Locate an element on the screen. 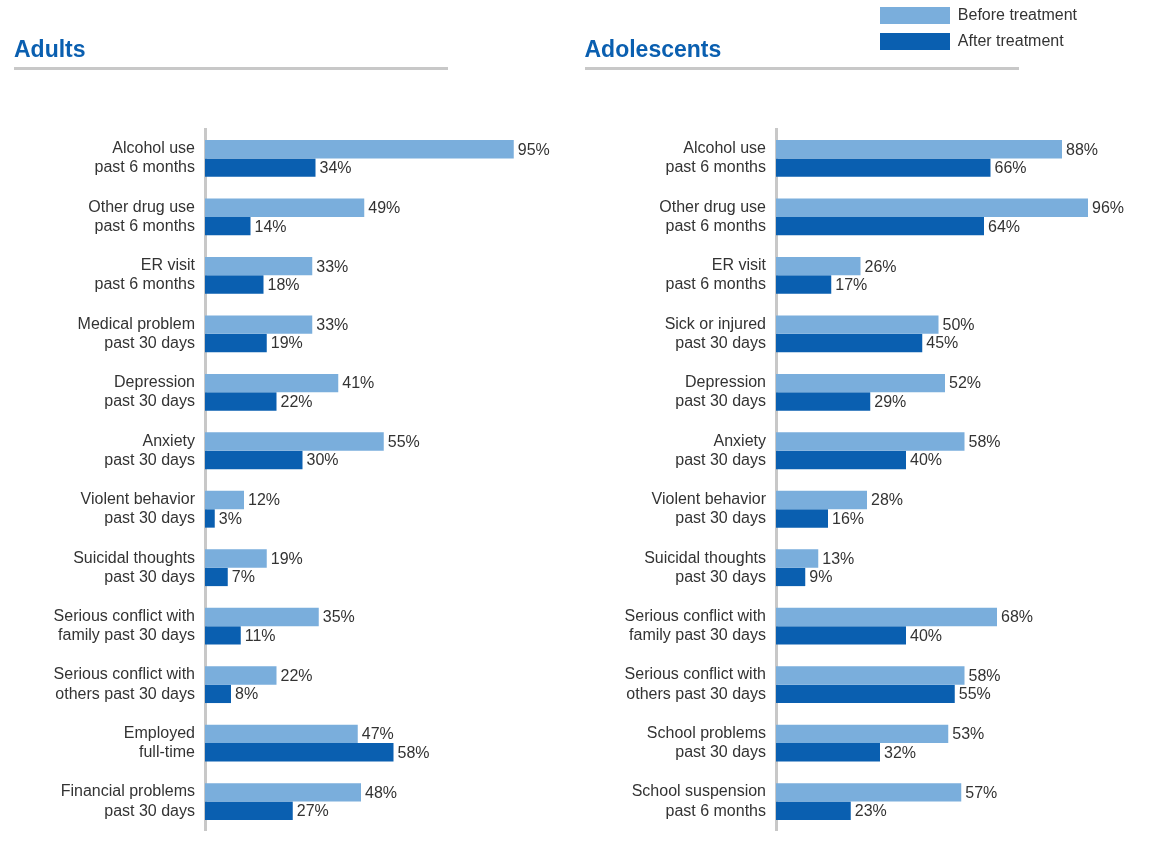 The height and width of the screenshot is (863, 1155). data-label: 96% is located at coordinates (1107, 208).